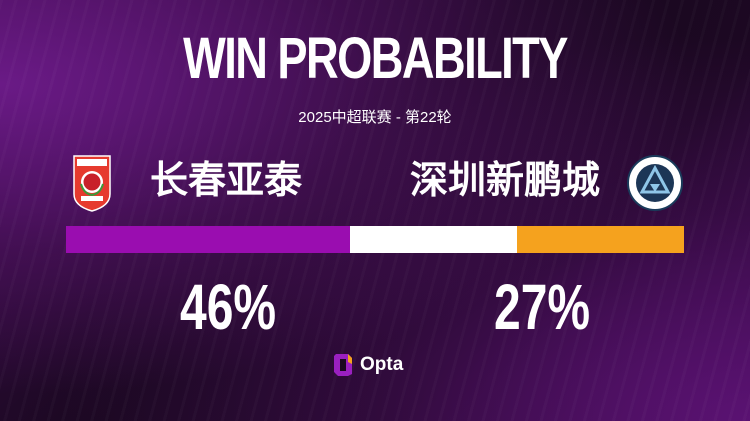 Image resolution: width=750 pixels, height=421 pixels. What do you see at coordinates (343, 365) in the screenshot?
I see `opta-logo-icon` at bounding box center [343, 365].